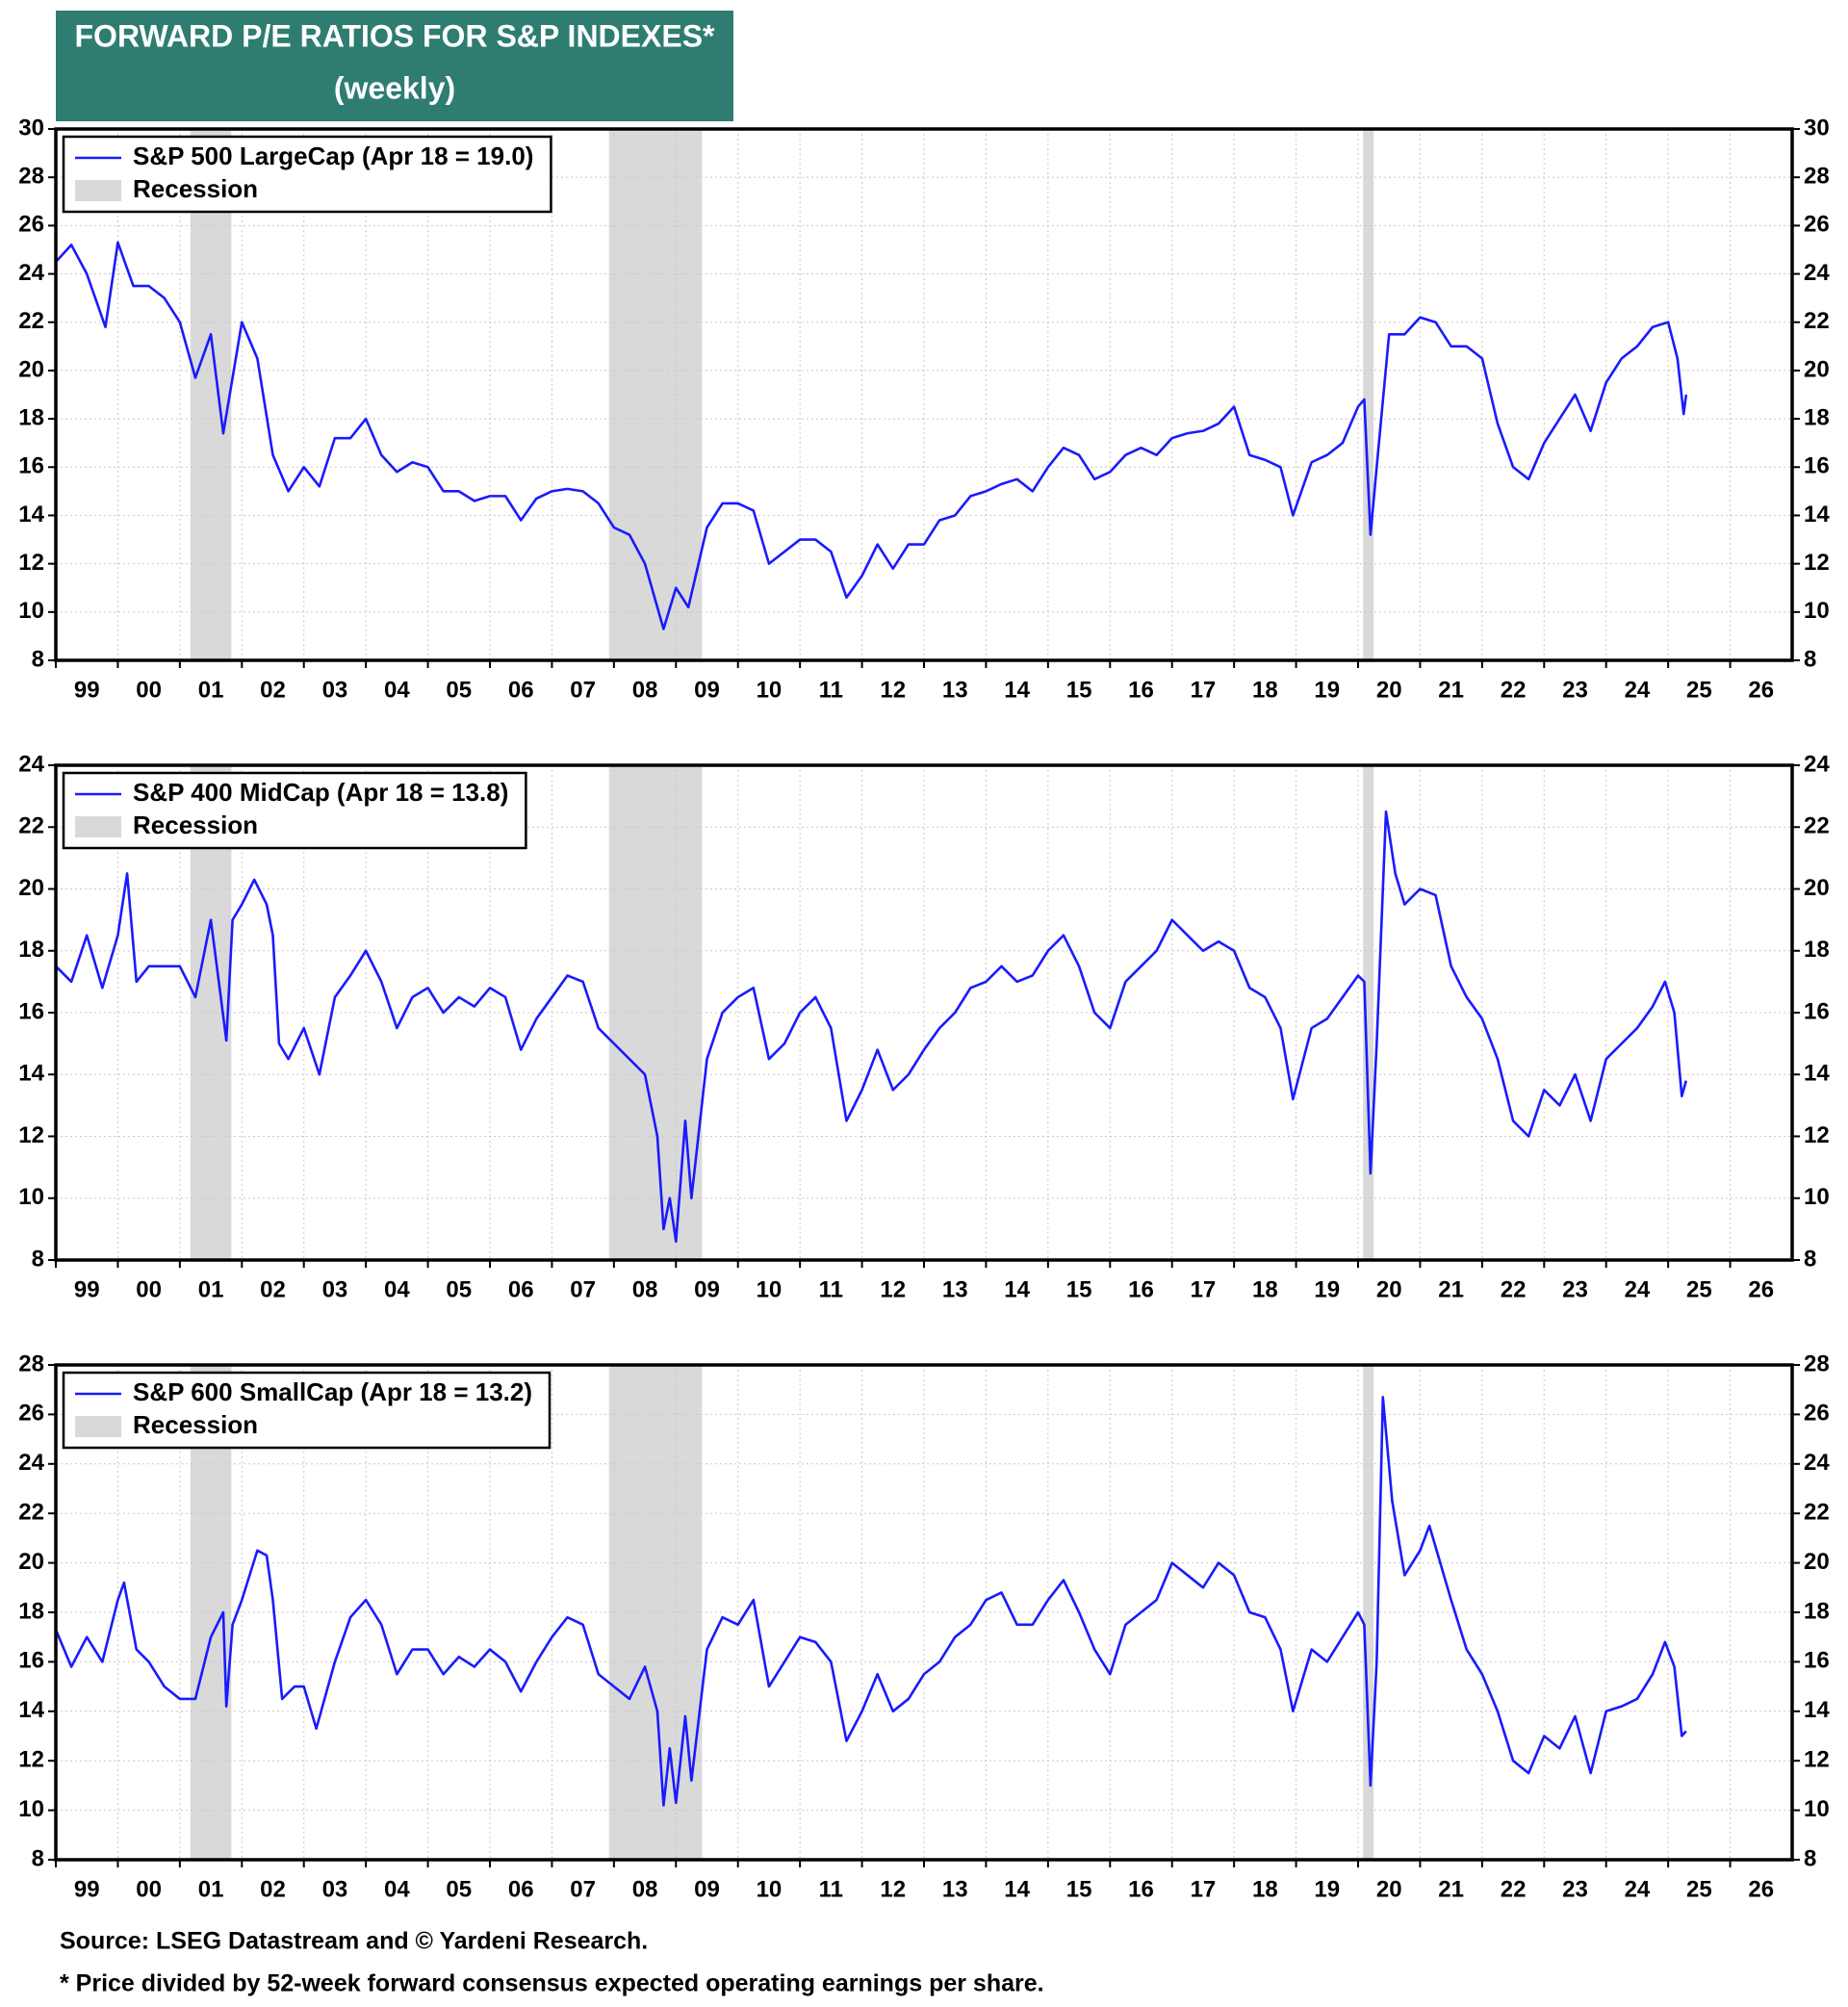  What do you see at coordinates (1389, 1889) in the screenshot?
I see `x-tick-label: 20` at bounding box center [1389, 1889].